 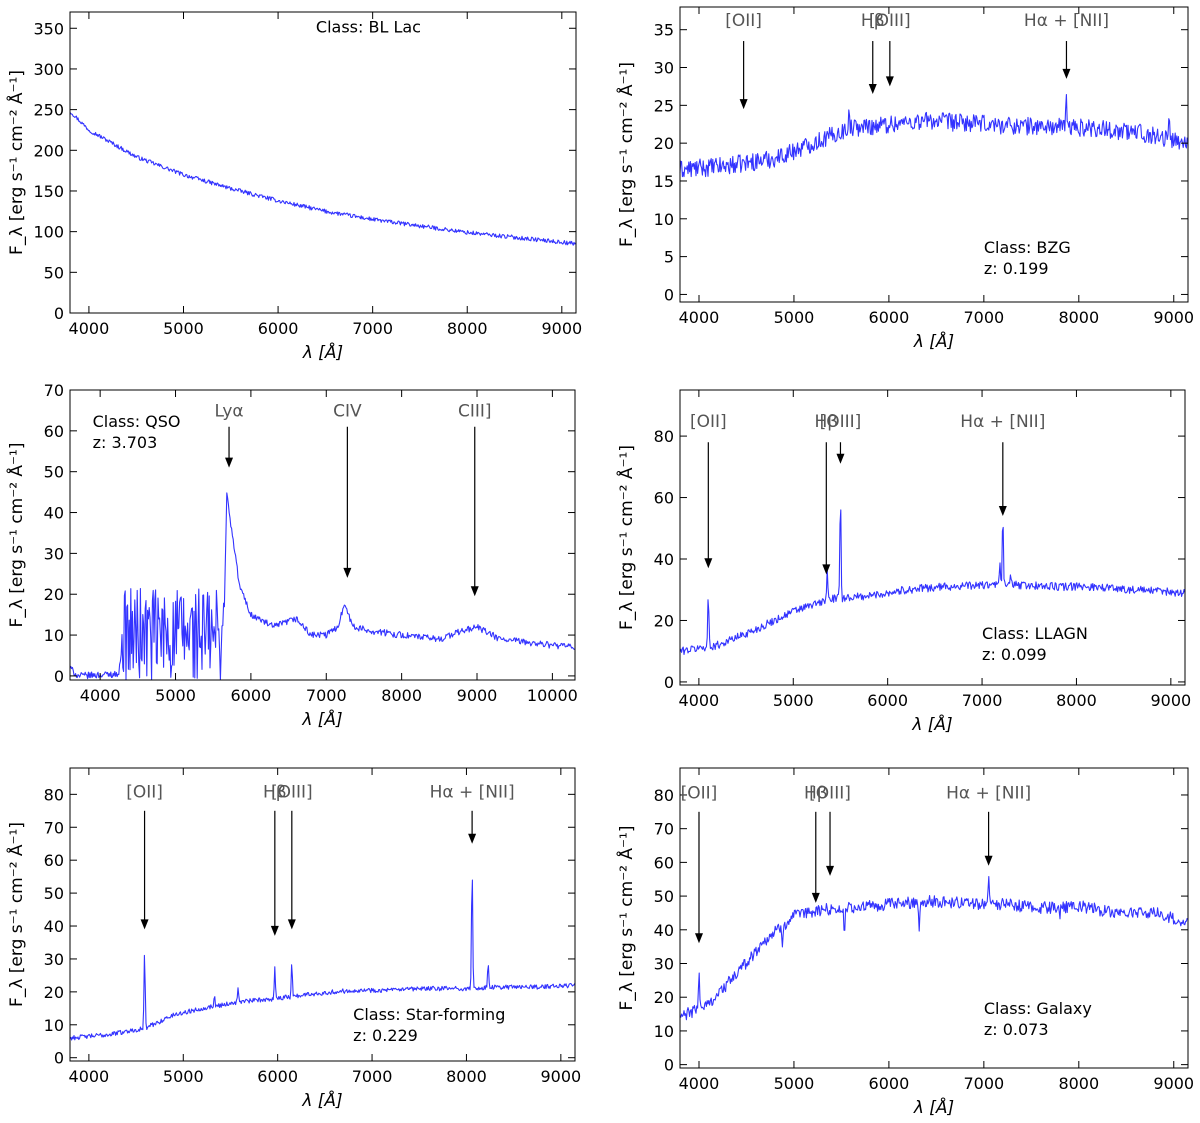 I want to click on class-annotation: Class: Star-forming, so click(x=429, y=1014).